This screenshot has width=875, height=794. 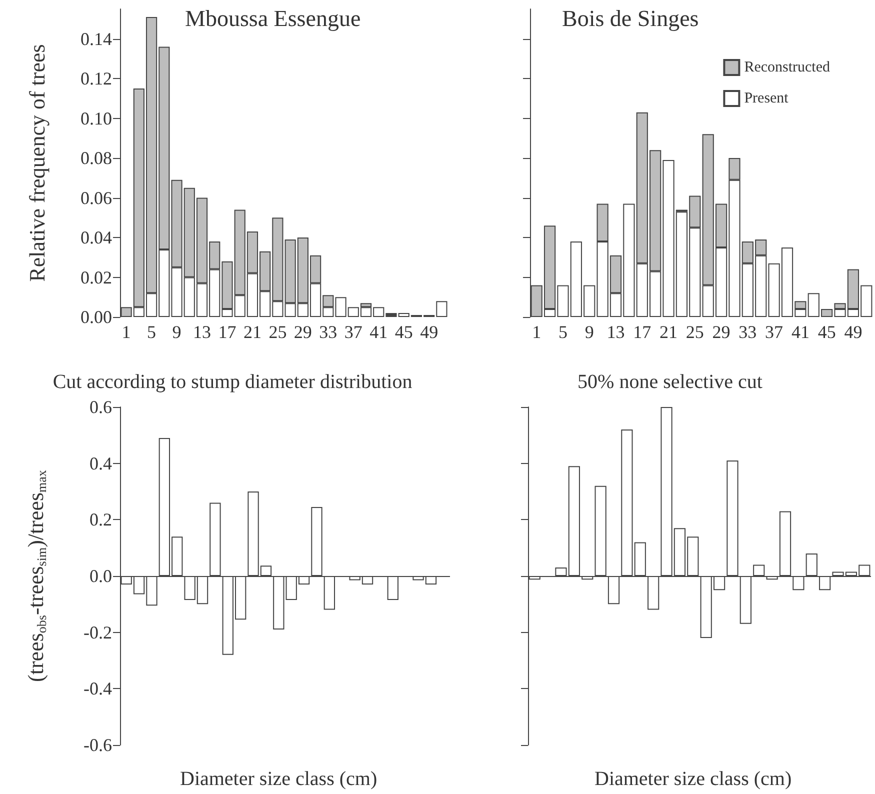 I want to click on y-tick-label: 0.00, so click(x=96, y=317).